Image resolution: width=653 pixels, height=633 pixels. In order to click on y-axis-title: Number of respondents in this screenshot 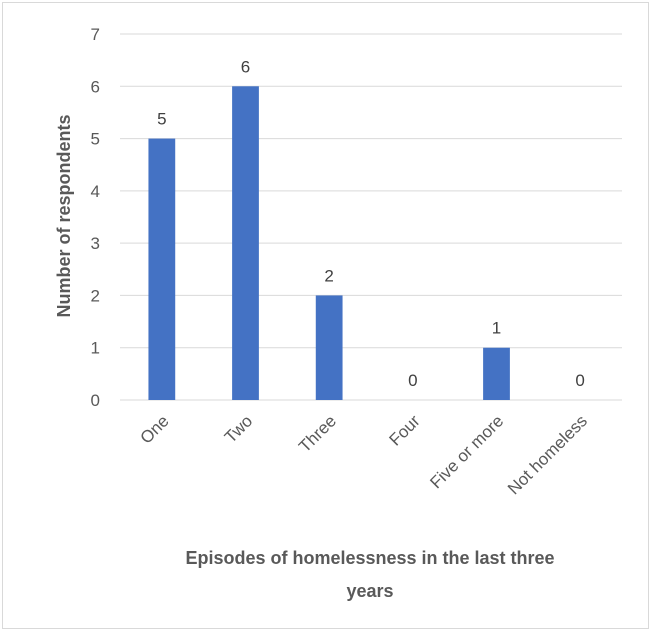, I will do `click(64, 215)`.